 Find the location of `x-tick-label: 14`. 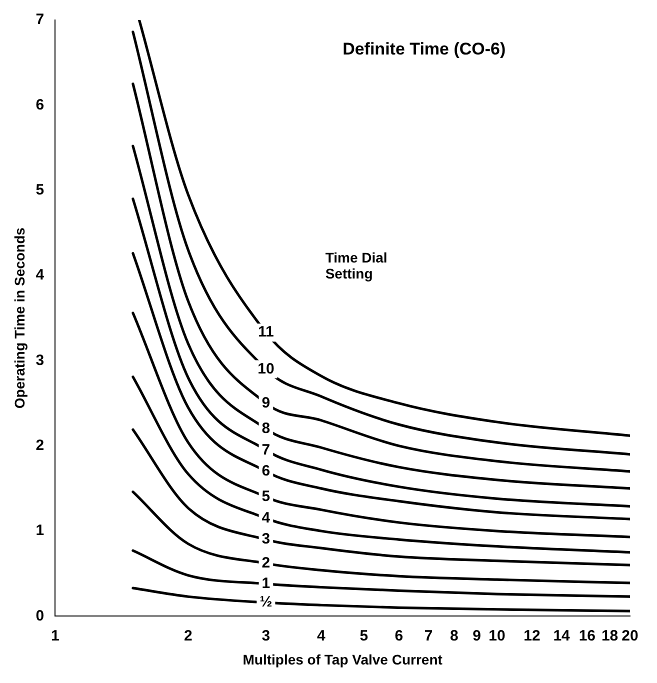

x-tick-label: 14 is located at coordinates (562, 635).